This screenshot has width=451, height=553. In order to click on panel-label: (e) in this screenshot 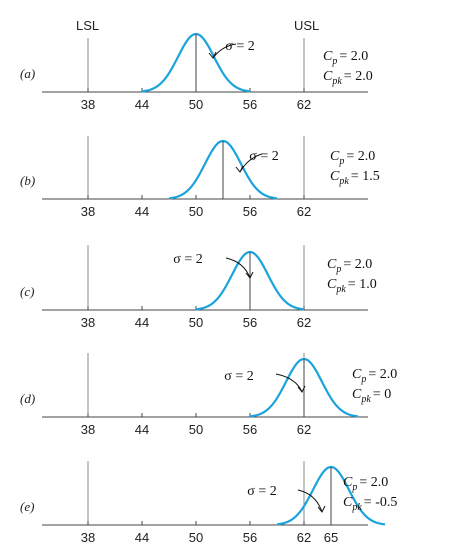, I will do `click(27, 506)`.